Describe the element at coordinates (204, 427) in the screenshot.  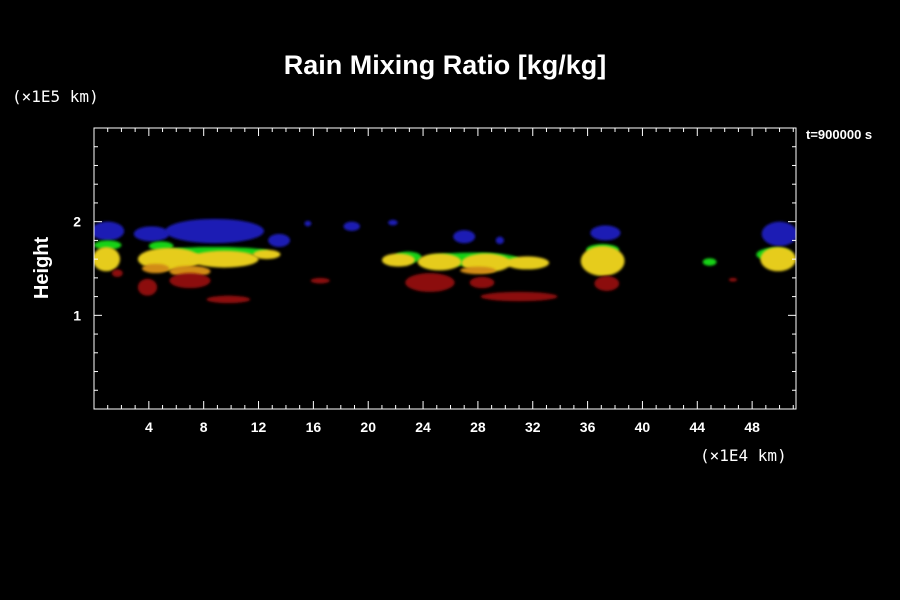
I see `x-tick-label: 8` at that location.